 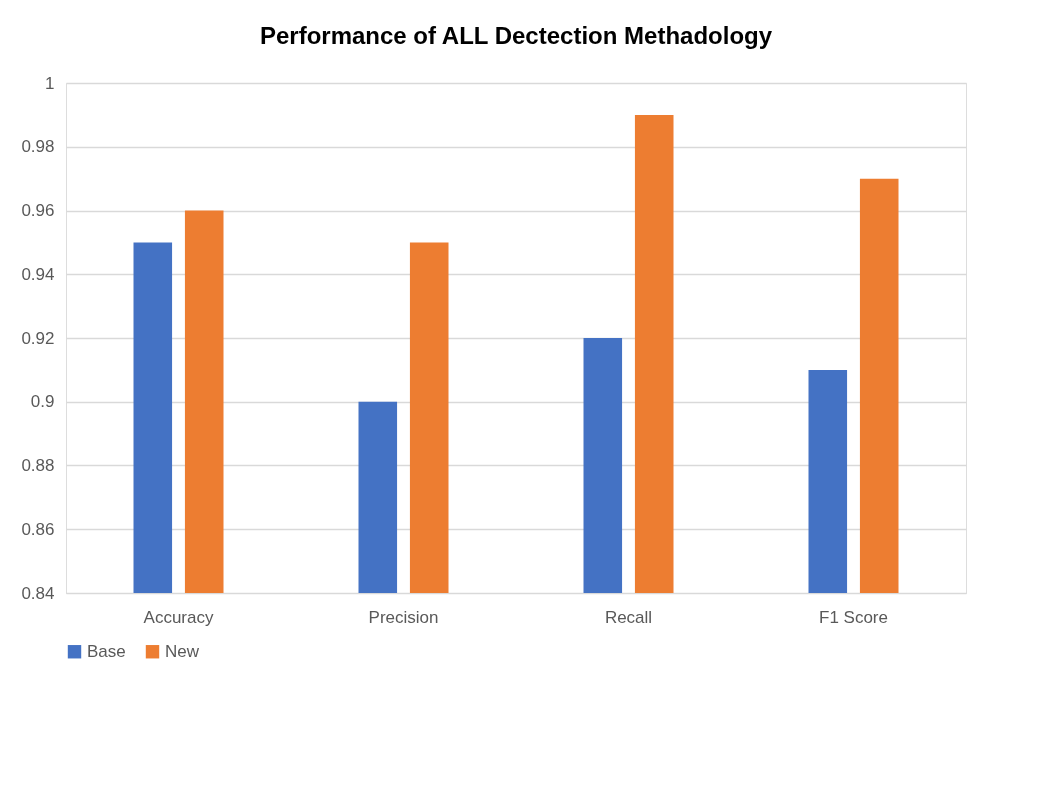 What do you see at coordinates (178, 617) in the screenshot?
I see `x-tick-label: Accuracy` at bounding box center [178, 617].